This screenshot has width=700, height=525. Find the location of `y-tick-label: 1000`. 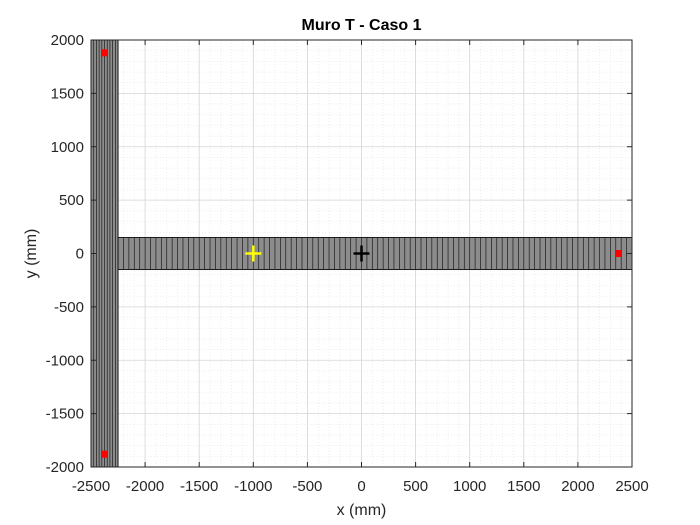

y-tick-label: 1000 is located at coordinates (67, 147).